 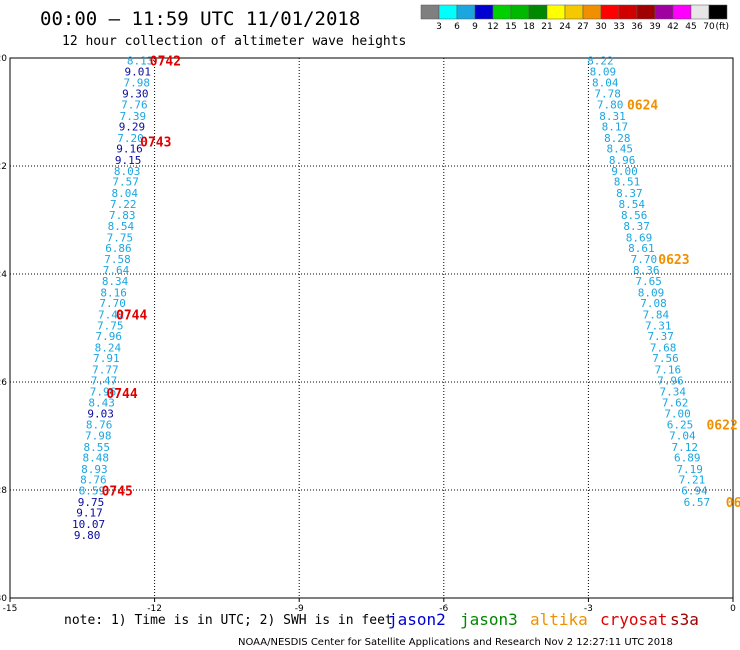 What do you see at coordinates (709, 27) in the screenshot?
I see `color-scale-label: 70` at bounding box center [709, 27].